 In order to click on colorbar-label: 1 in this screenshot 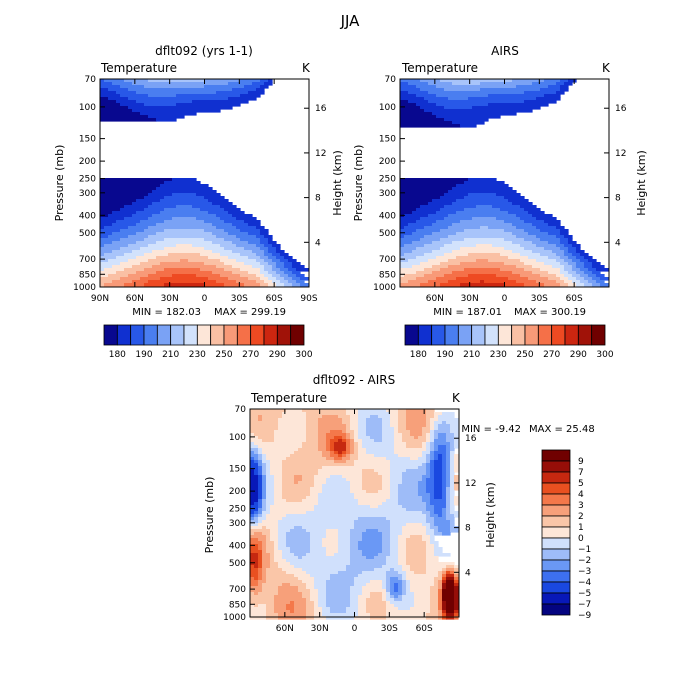, I will do `click(581, 528)`.